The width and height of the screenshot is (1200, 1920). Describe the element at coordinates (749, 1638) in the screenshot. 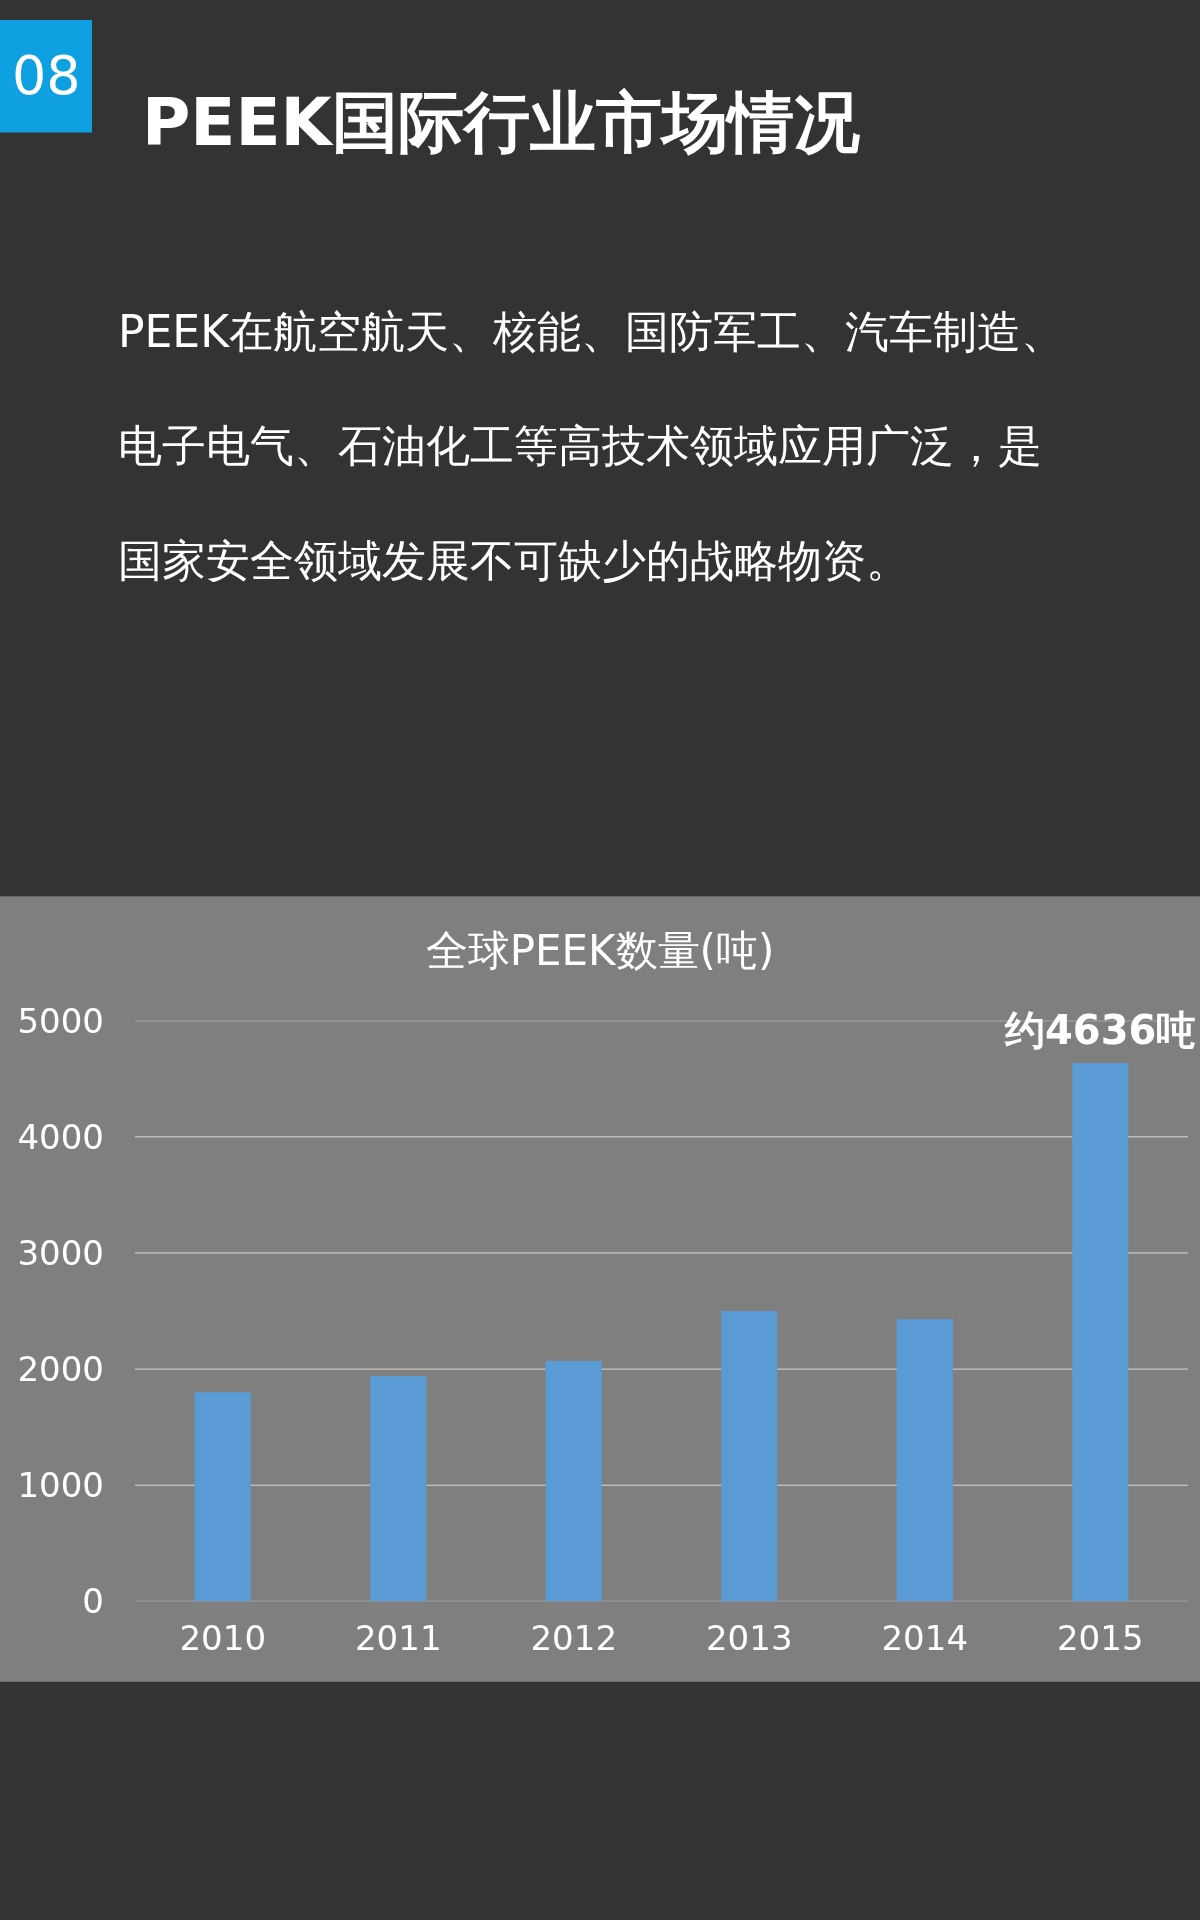

I see `x-tick-label: 2013` at that location.